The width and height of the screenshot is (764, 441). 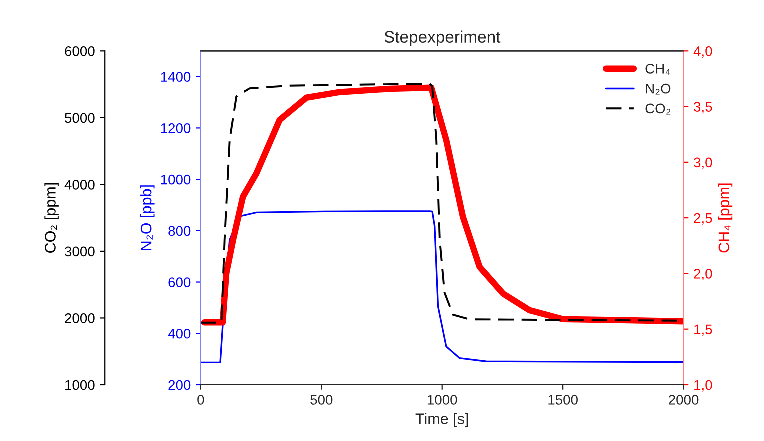 I want to click on y-tick-label: 400, so click(x=179, y=333).